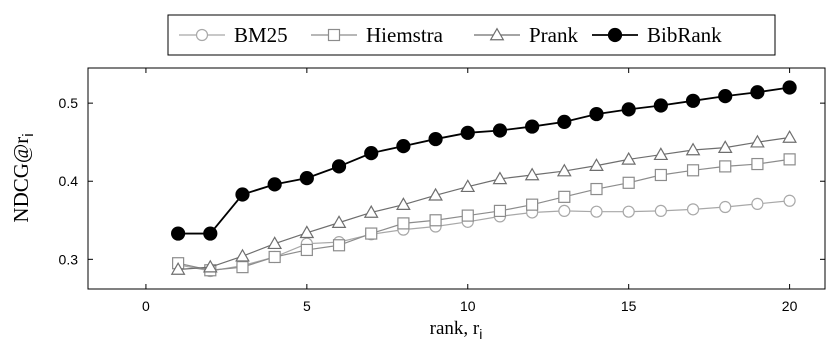 This screenshot has width=837, height=343. I want to click on y-tick-label-0.4: 0.4, so click(69, 181).